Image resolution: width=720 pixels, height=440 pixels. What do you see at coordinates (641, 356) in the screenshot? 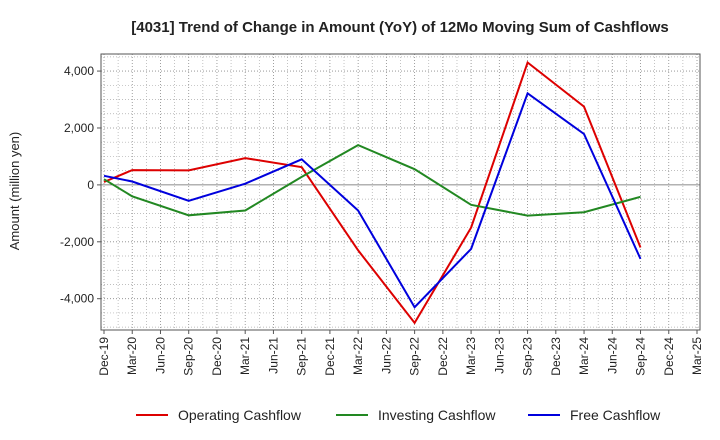
I see `x-tick-label: Sep-24` at bounding box center [641, 356].